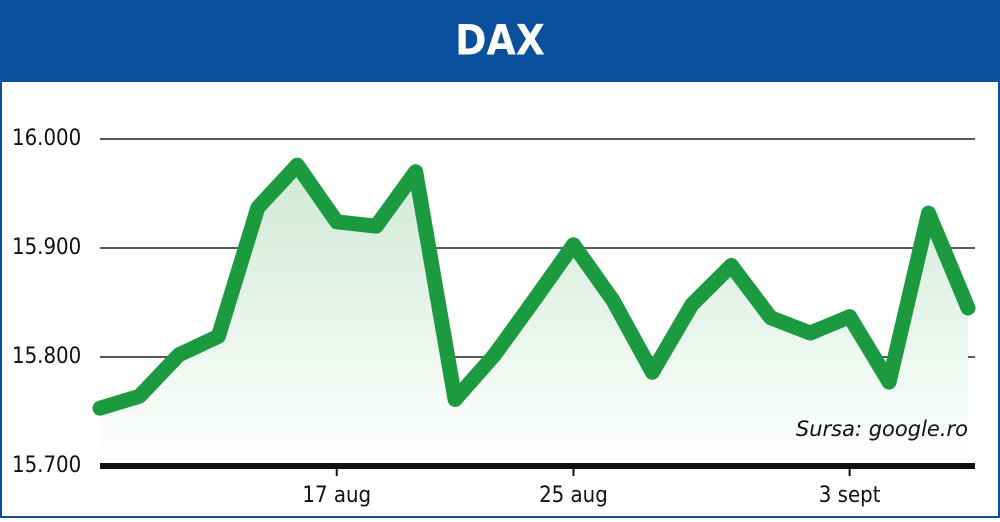 This screenshot has height=522, width=1000. What do you see at coordinates (46, 465) in the screenshot?
I see `y-tick-label: 15.700` at bounding box center [46, 465].